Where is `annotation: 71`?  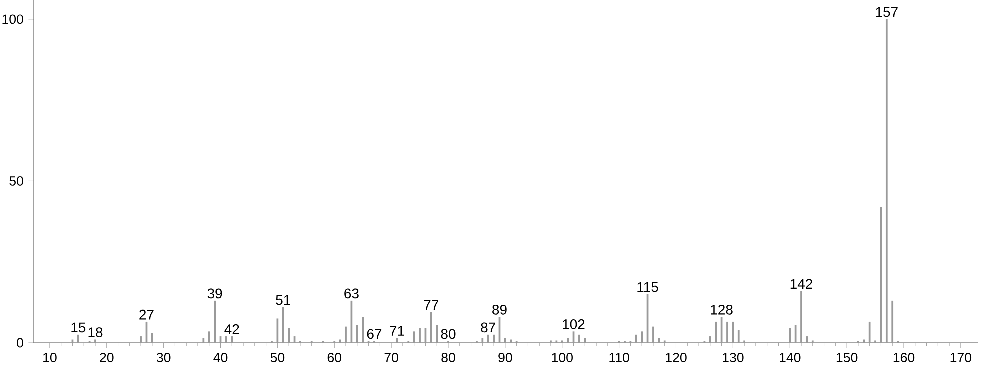 annotation: 71 is located at coordinates (397, 331).